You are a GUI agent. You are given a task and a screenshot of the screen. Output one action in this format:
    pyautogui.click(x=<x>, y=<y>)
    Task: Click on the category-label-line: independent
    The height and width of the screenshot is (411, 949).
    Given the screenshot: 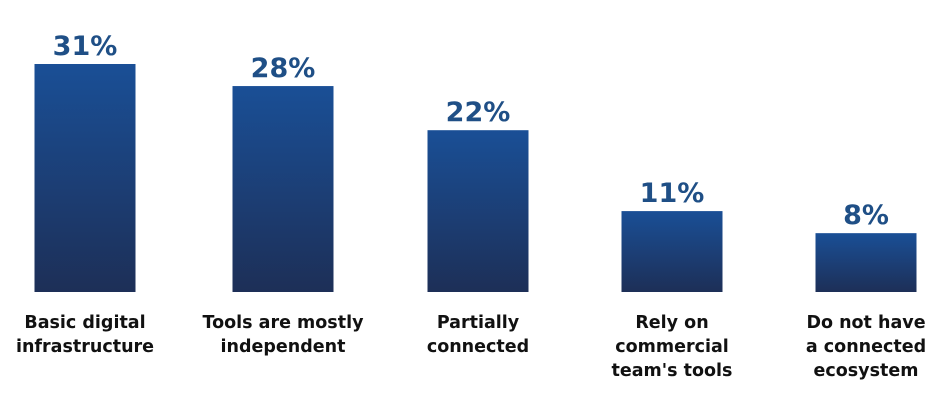 What is the action you would take?
    pyautogui.click(x=283, y=347)
    